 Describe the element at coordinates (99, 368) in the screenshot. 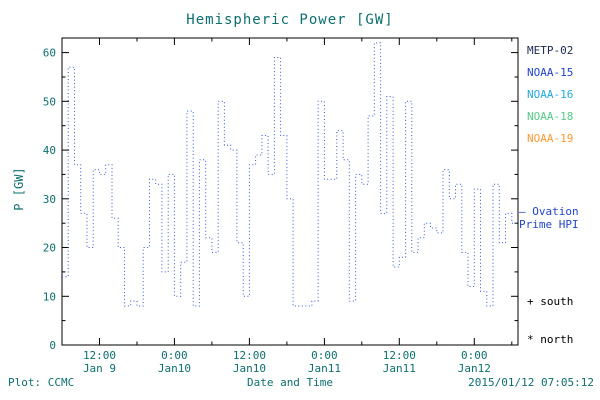

I see `svg-text: Jan 9` at that location.